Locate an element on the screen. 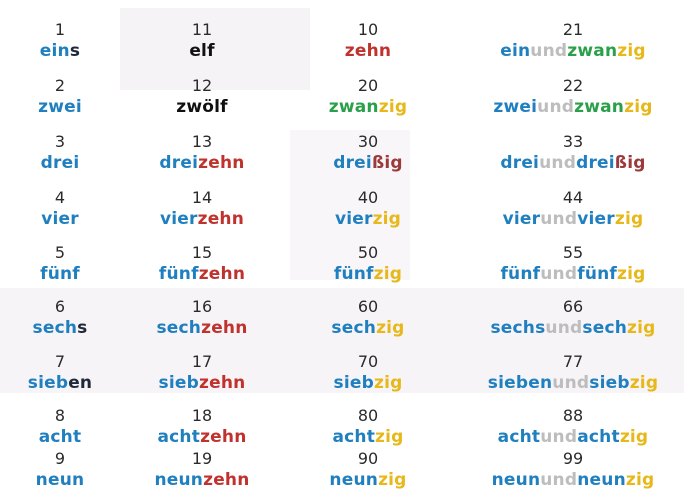 The height and width of the screenshot is (500, 684). number-word: neunundneunzig is located at coordinates (573, 480).